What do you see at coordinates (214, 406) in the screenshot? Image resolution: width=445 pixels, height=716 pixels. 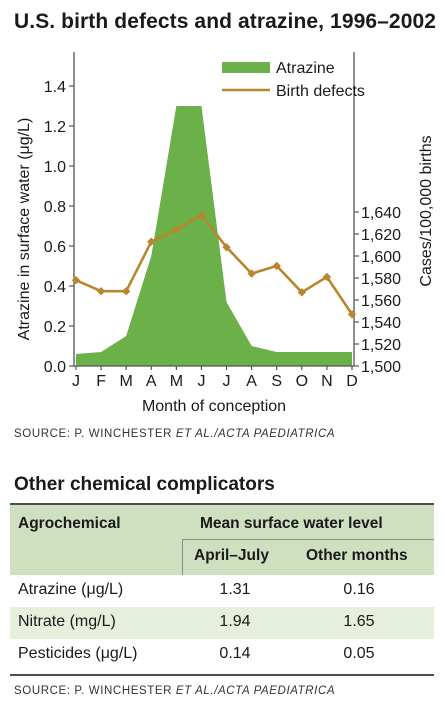 I see `x-axis-label: Month of conception` at bounding box center [214, 406].